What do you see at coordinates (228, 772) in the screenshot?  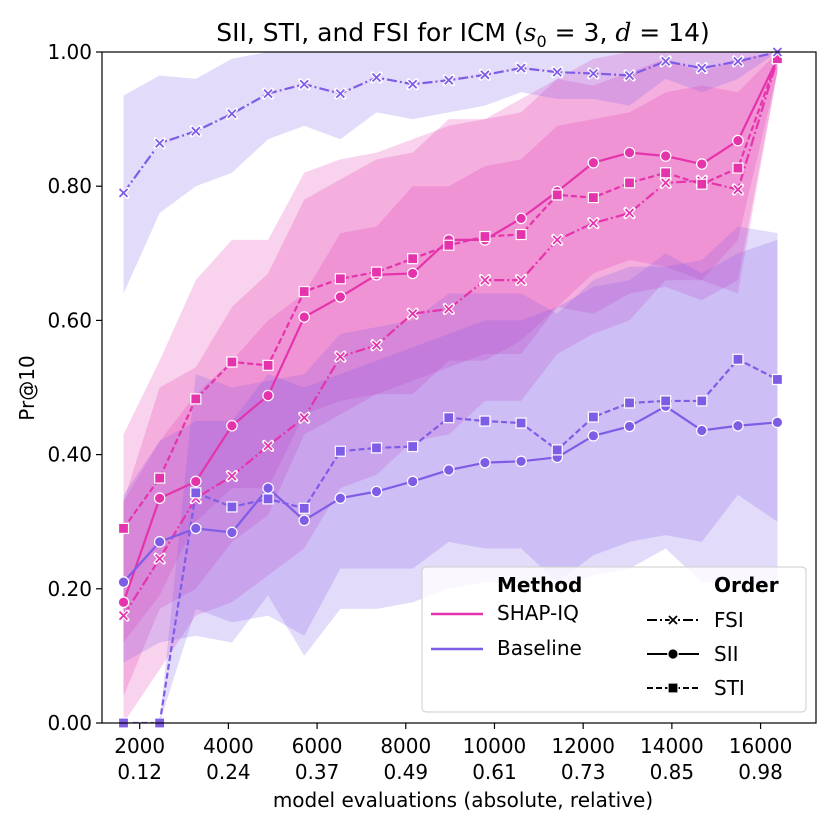 I see `x-tick-label-relative: 0.24` at bounding box center [228, 772].